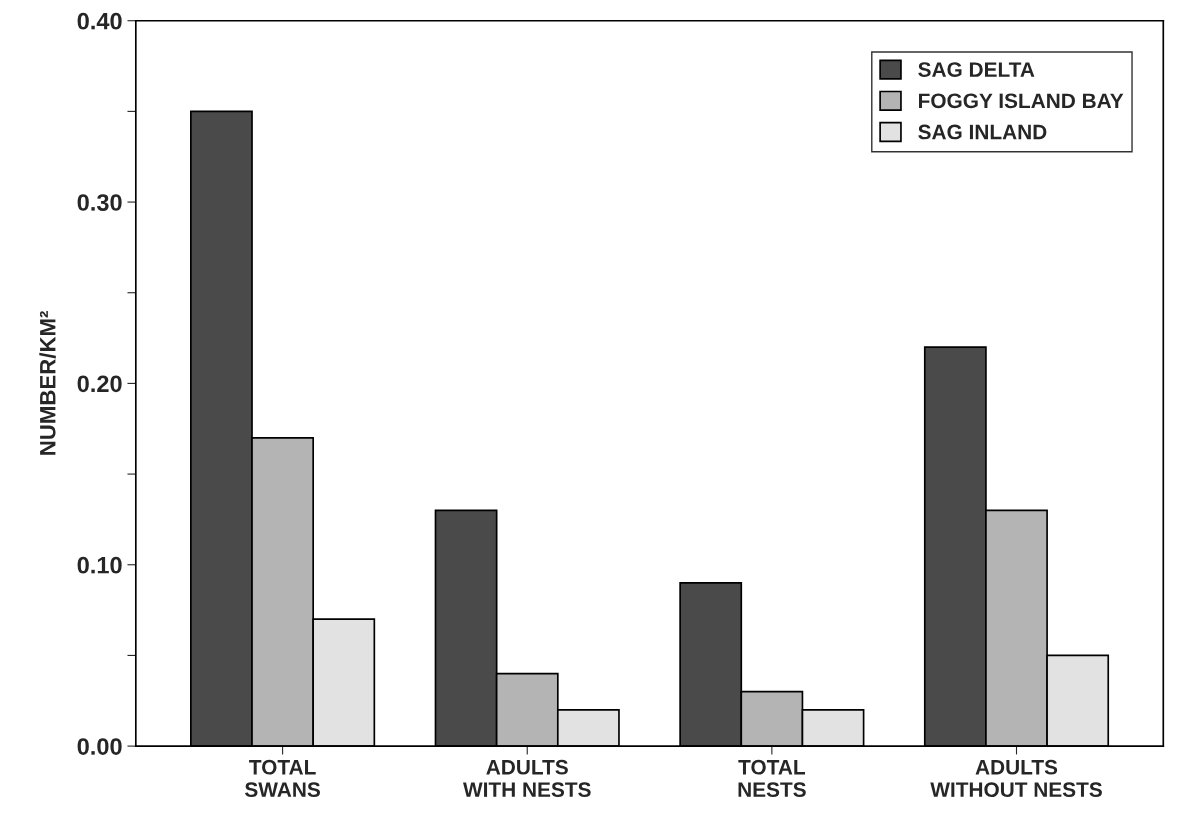  What do you see at coordinates (282, 778) in the screenshot?
I see `x-tick-label: TOTAL SWANS` at bounding box center [282, 778].